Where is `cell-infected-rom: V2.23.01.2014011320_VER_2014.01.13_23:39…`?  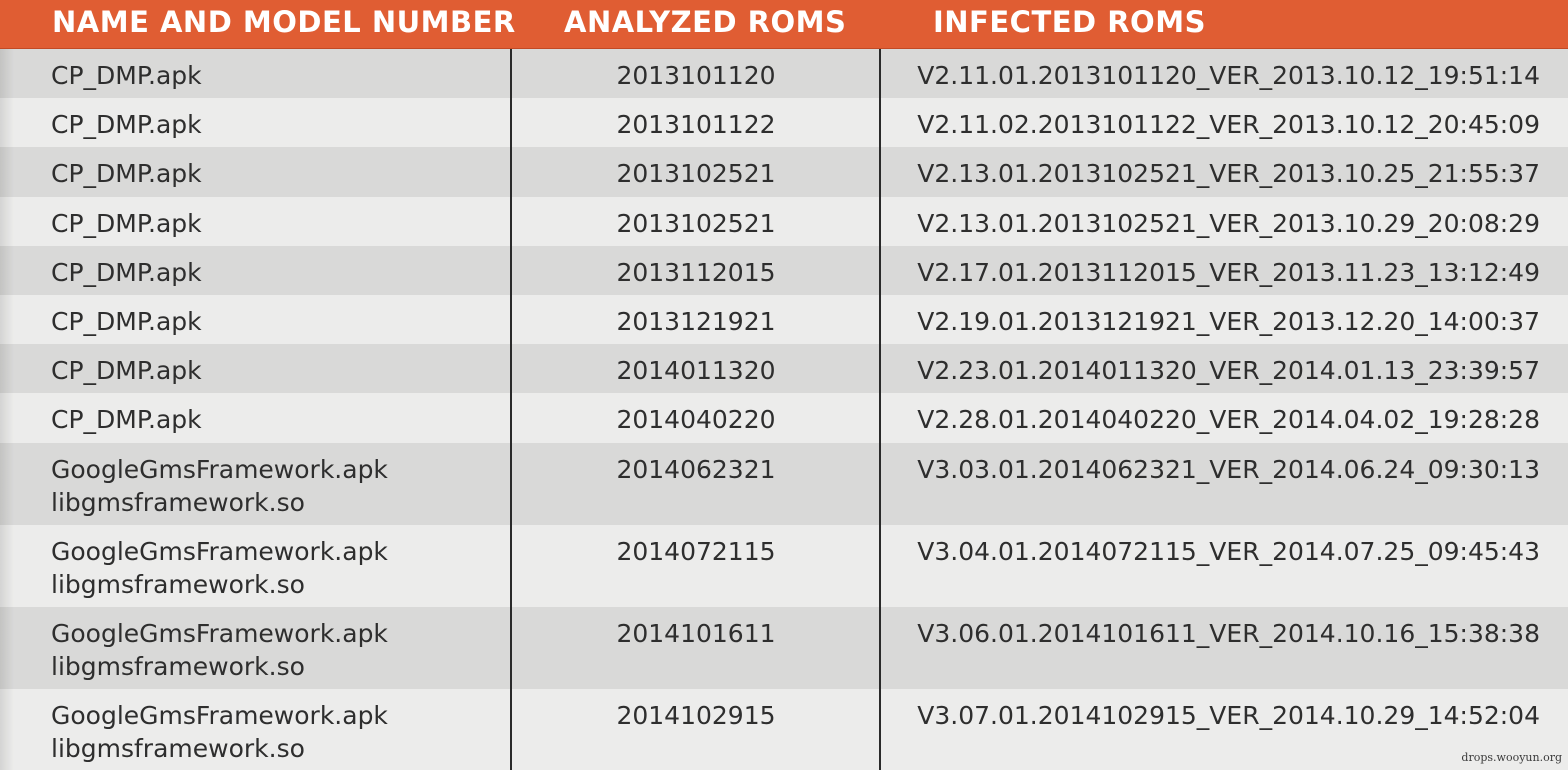 cell-infected-rom: V2.23.01.2014011320_VER_2014.01.13_23:39… is located at coordinates (1228, 371).